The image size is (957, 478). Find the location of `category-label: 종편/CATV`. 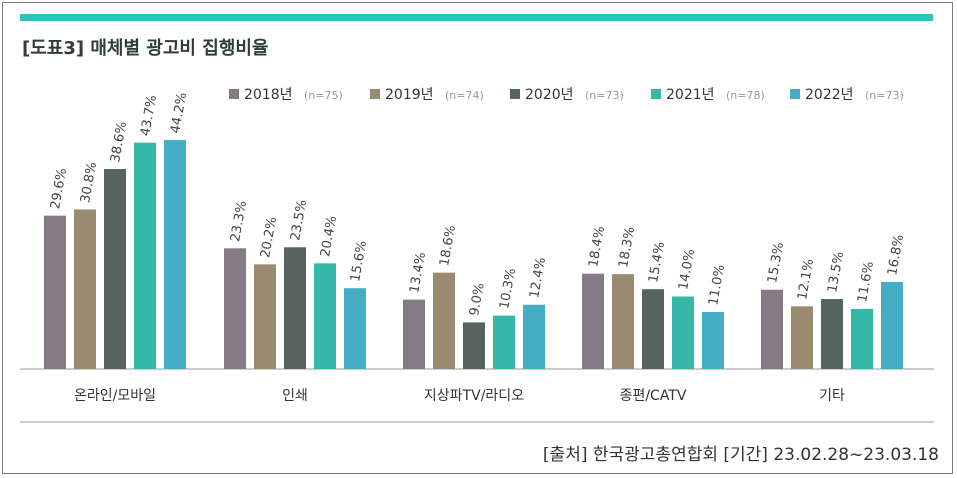

category-label: 종편/CATV is located at coordinates (653, 396).